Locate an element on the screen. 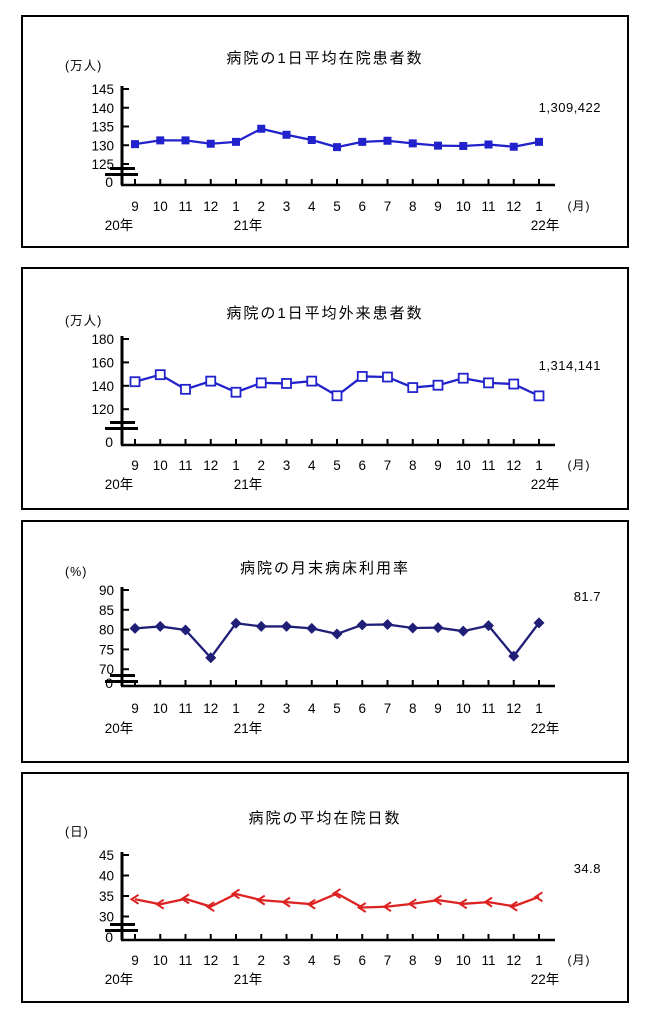  y-tick-label: 30 is located at coordinates (106, 917).